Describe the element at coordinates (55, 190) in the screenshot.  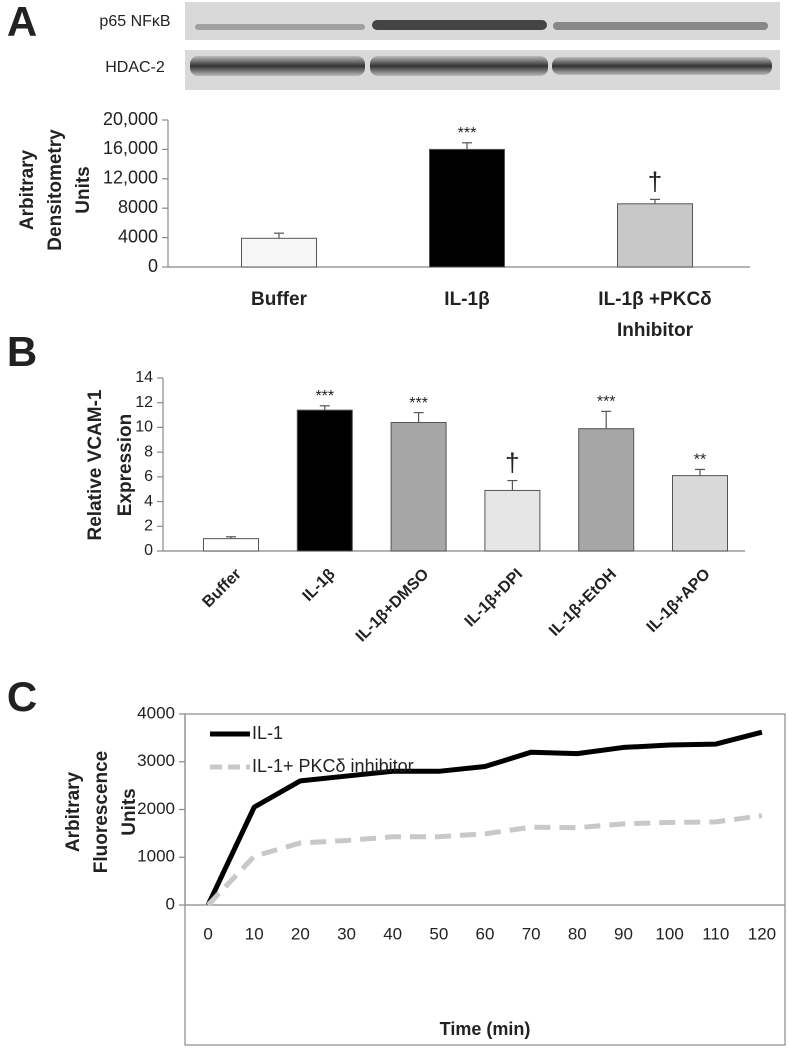
I see `y-axis-label: Densitometry` at that location.